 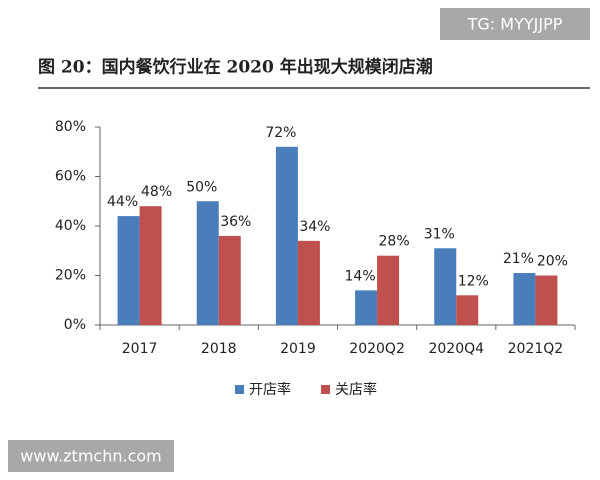 What do you see at coordinates (377, 349) in the screenshot?
I see `x-tick-label: 2020Q2` at bounding box center [377, 349].